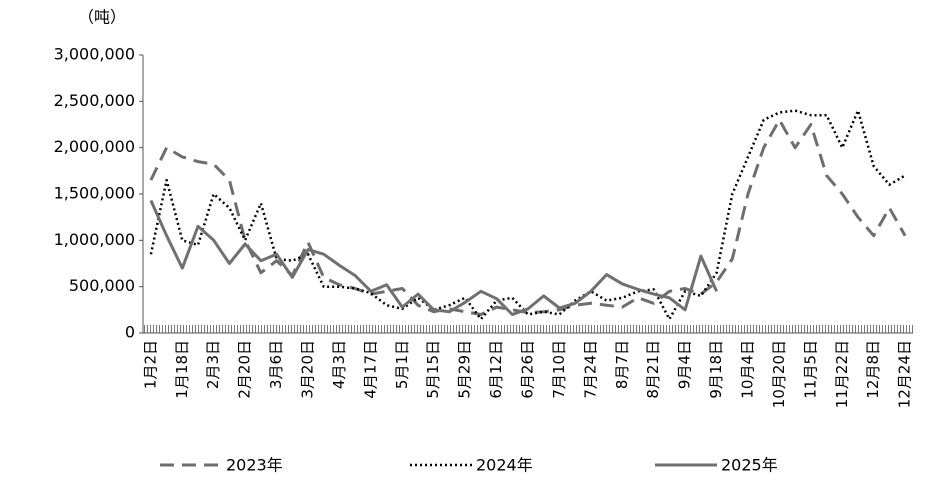 Image resolution: width=925 pixels, height=483 pixels. I want to click on x-tick-label: 12月24日, so click(905, 374).